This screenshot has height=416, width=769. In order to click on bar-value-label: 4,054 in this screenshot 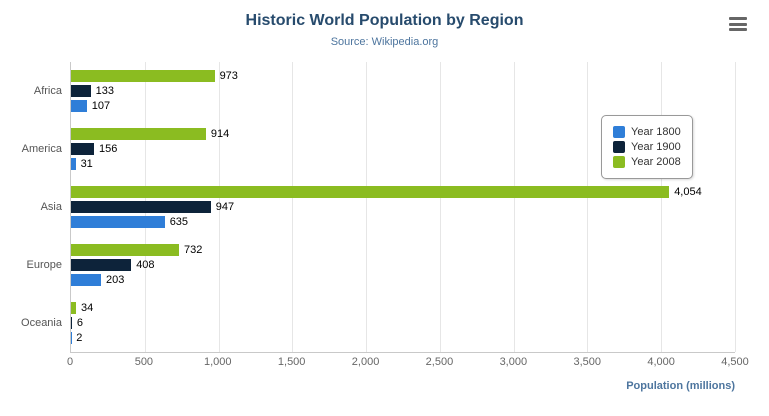, I will do `click(688, 191)`.